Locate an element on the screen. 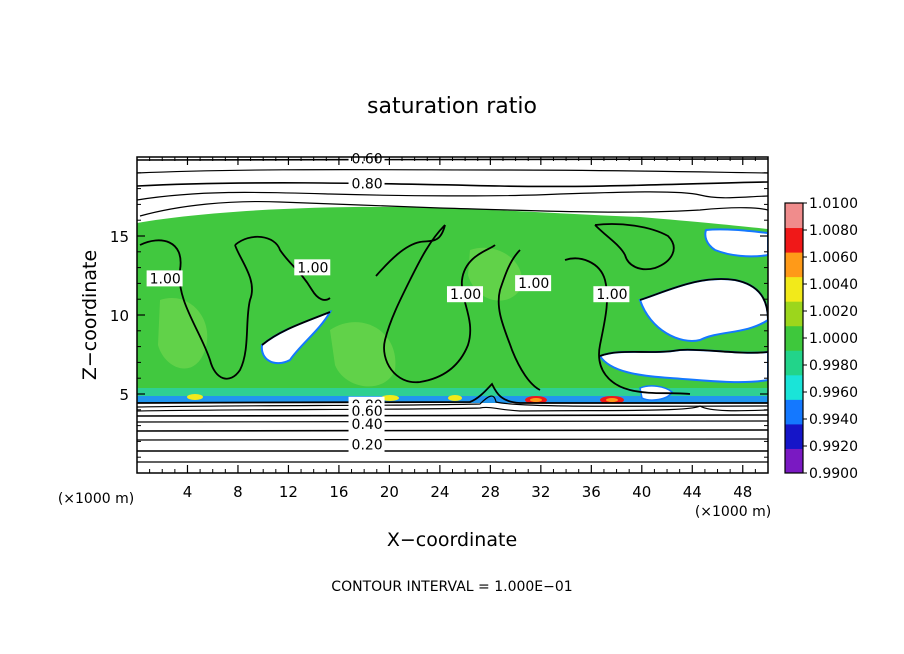  colorbar-tick-label: 1.0020 is located at coordinates (833, 312).